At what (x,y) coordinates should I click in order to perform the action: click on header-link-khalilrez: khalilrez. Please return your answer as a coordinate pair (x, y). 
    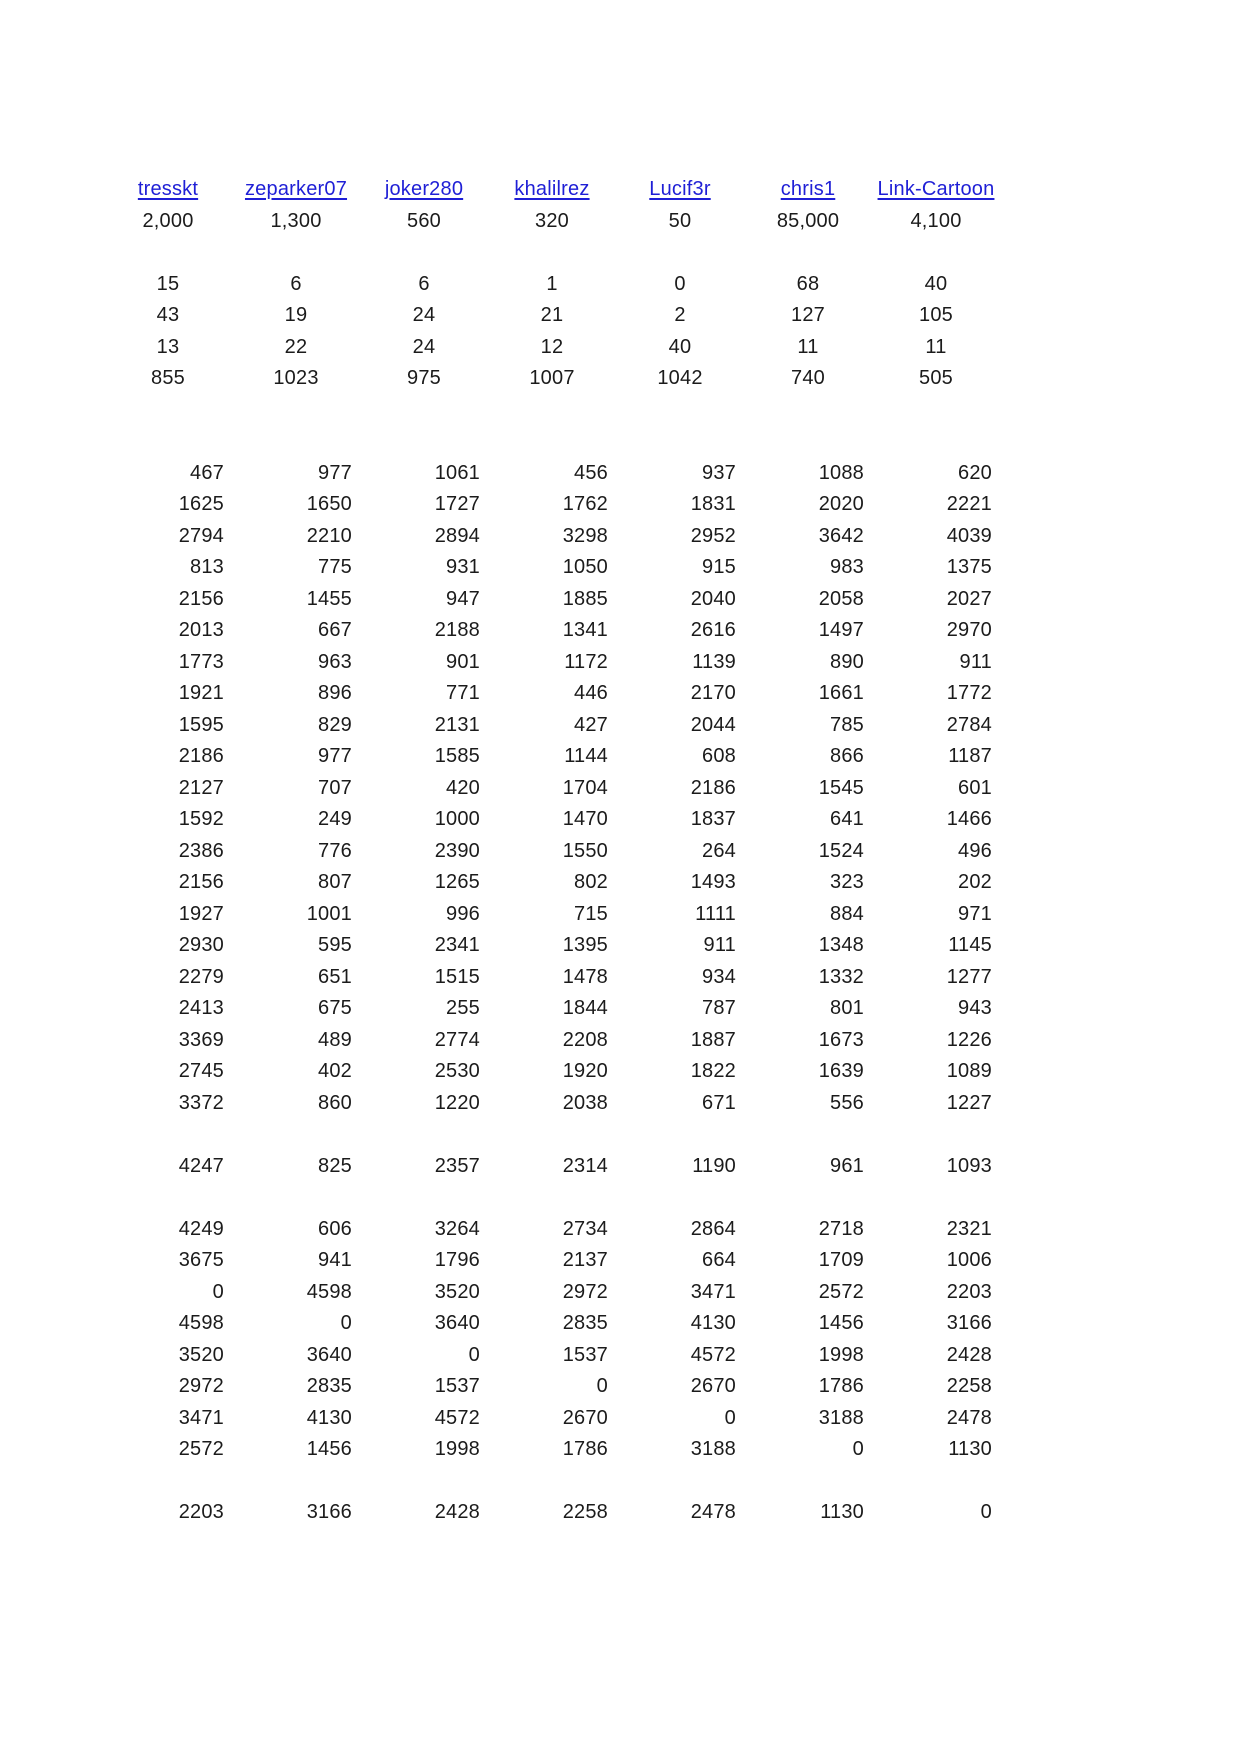
    Looking at the image, I should click on (552, 189).